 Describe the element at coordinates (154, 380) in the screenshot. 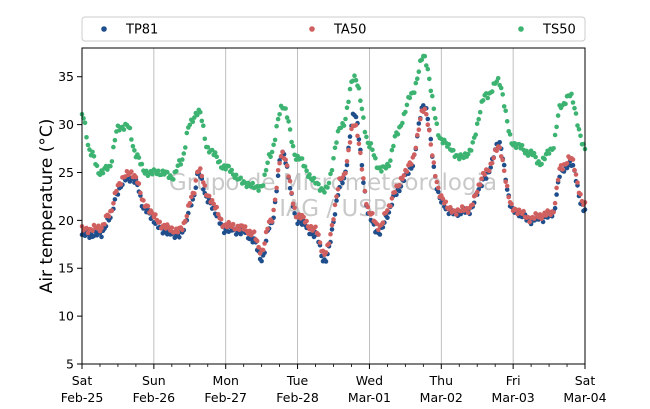

I see `x-tick-label-day: Sun` at that location.